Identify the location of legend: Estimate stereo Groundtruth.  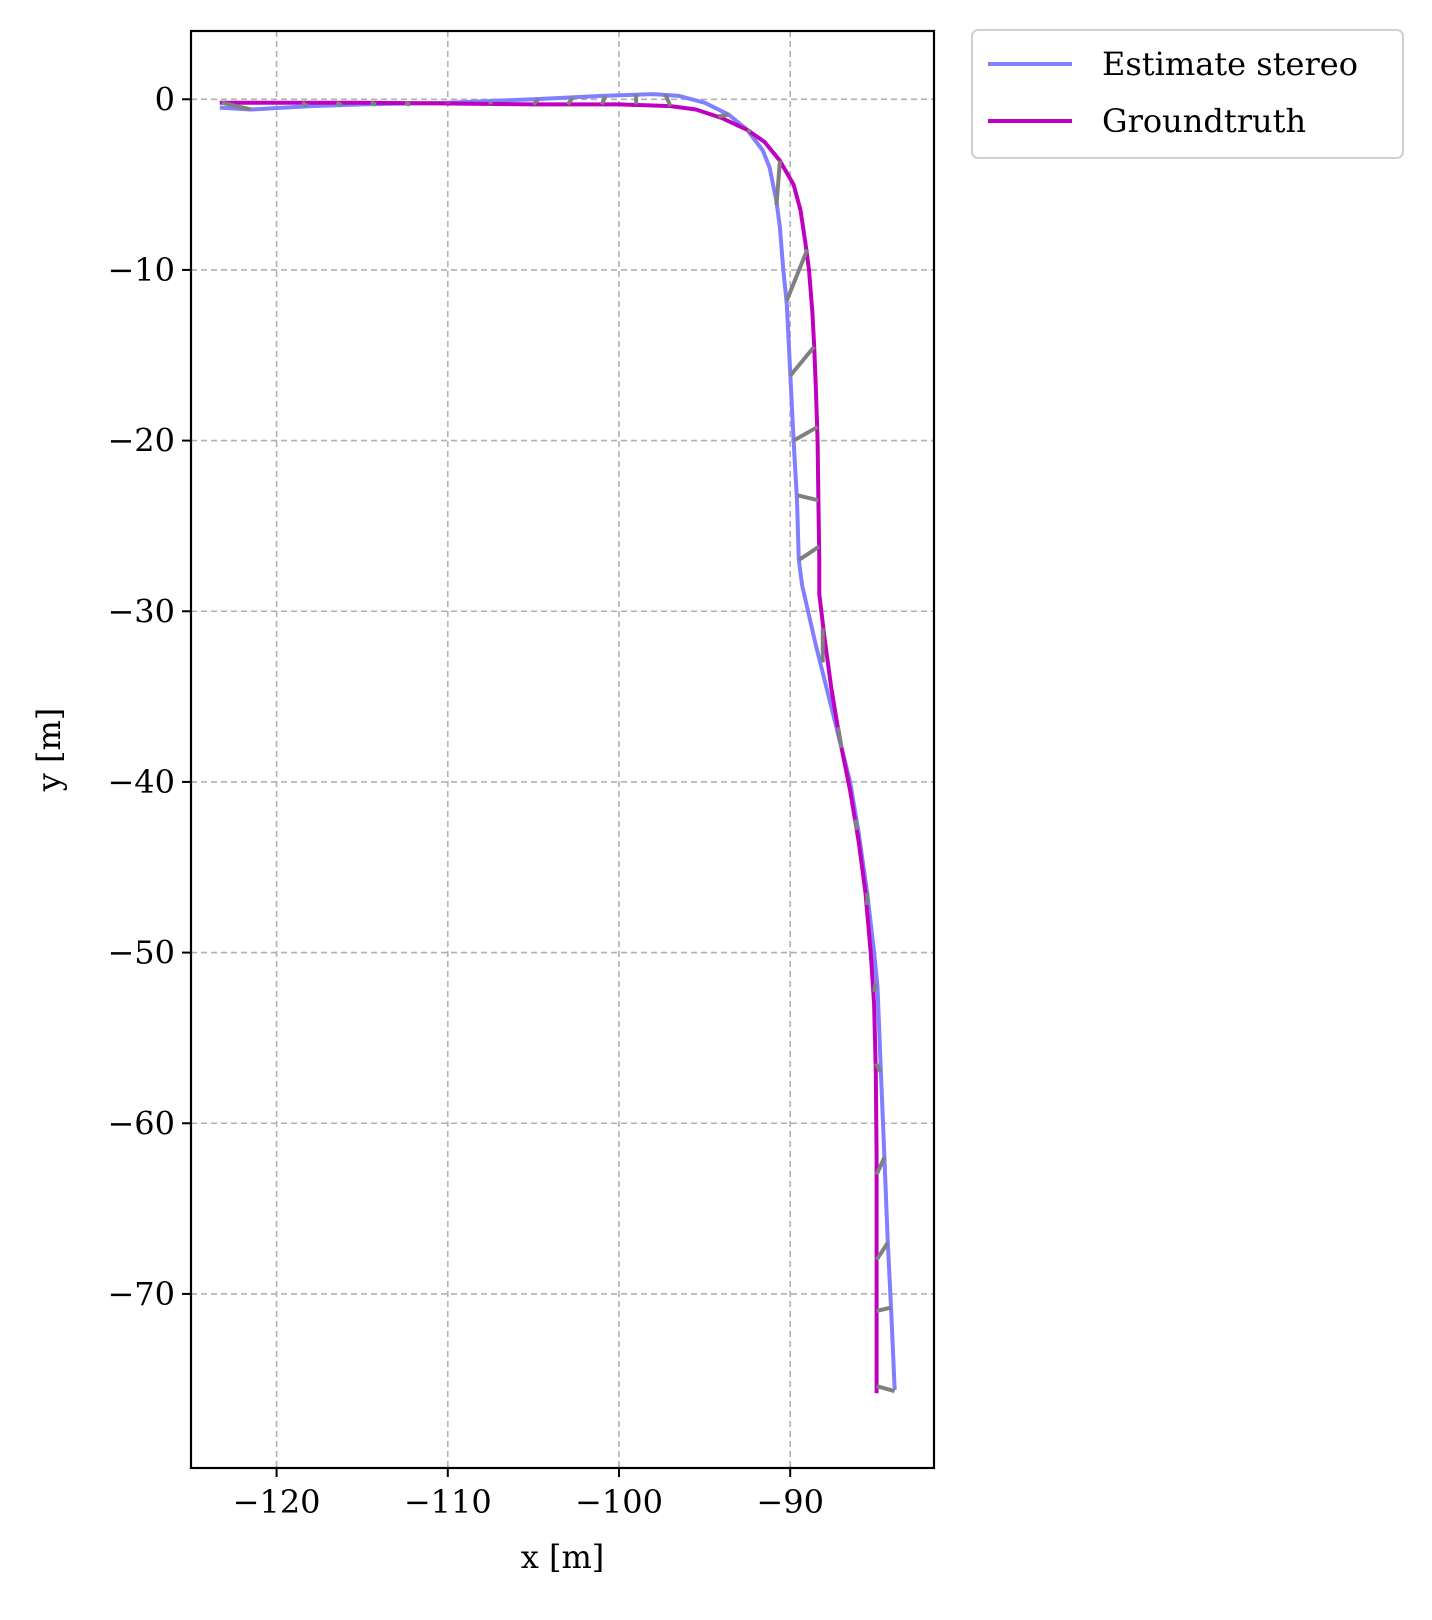
(1187, 94).